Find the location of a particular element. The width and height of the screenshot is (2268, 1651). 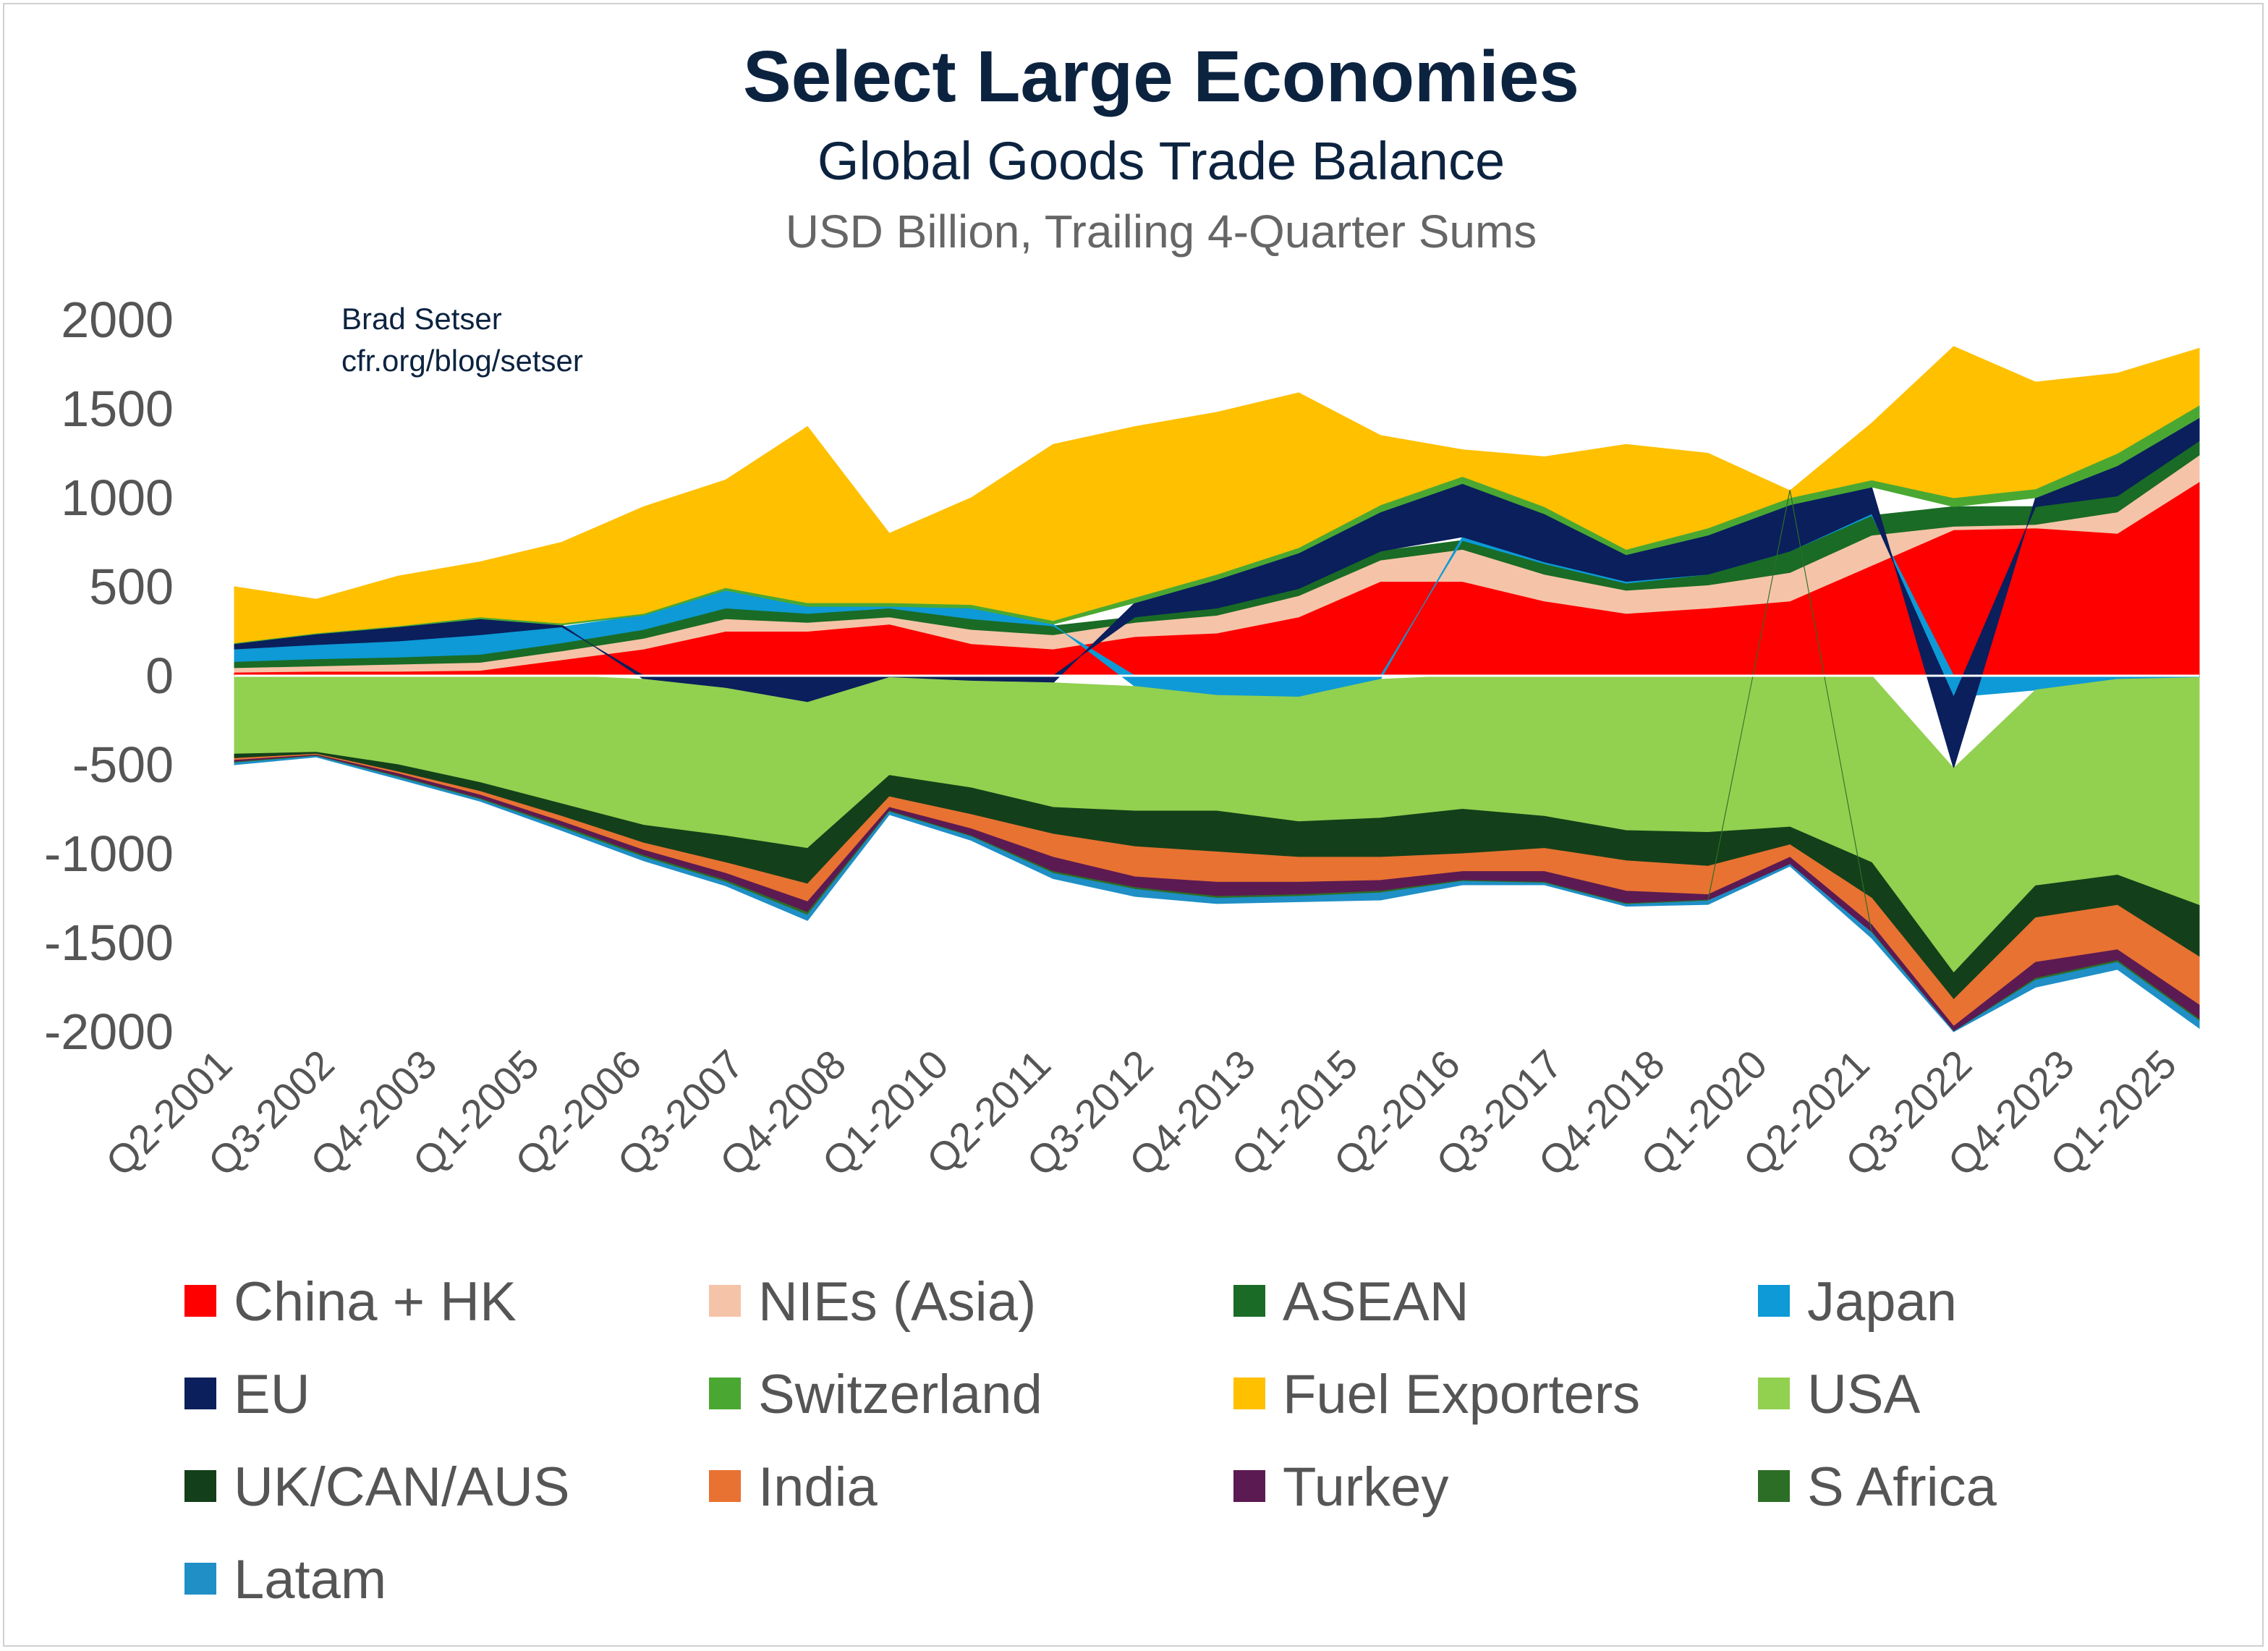

credit-author: Brad Setser is located at coordinates (421, 319).